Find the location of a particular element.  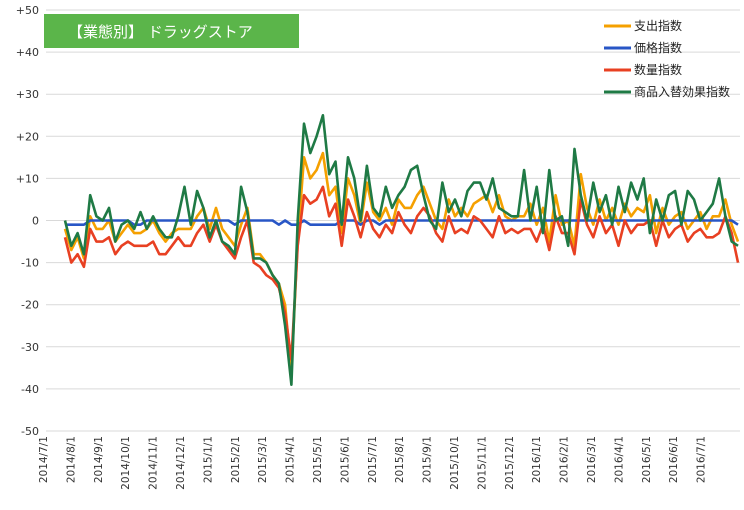

x-tick-label: 2016/3/1 is located at coordinates (592, 459).